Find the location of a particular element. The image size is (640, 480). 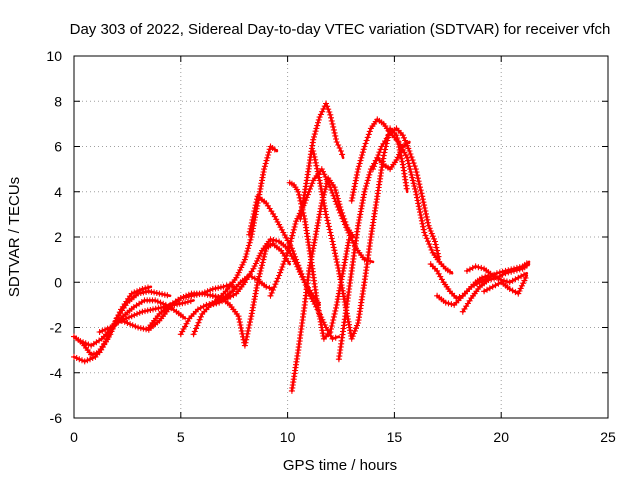

y-tick-label: -2 is located at coordinates (56, 328).